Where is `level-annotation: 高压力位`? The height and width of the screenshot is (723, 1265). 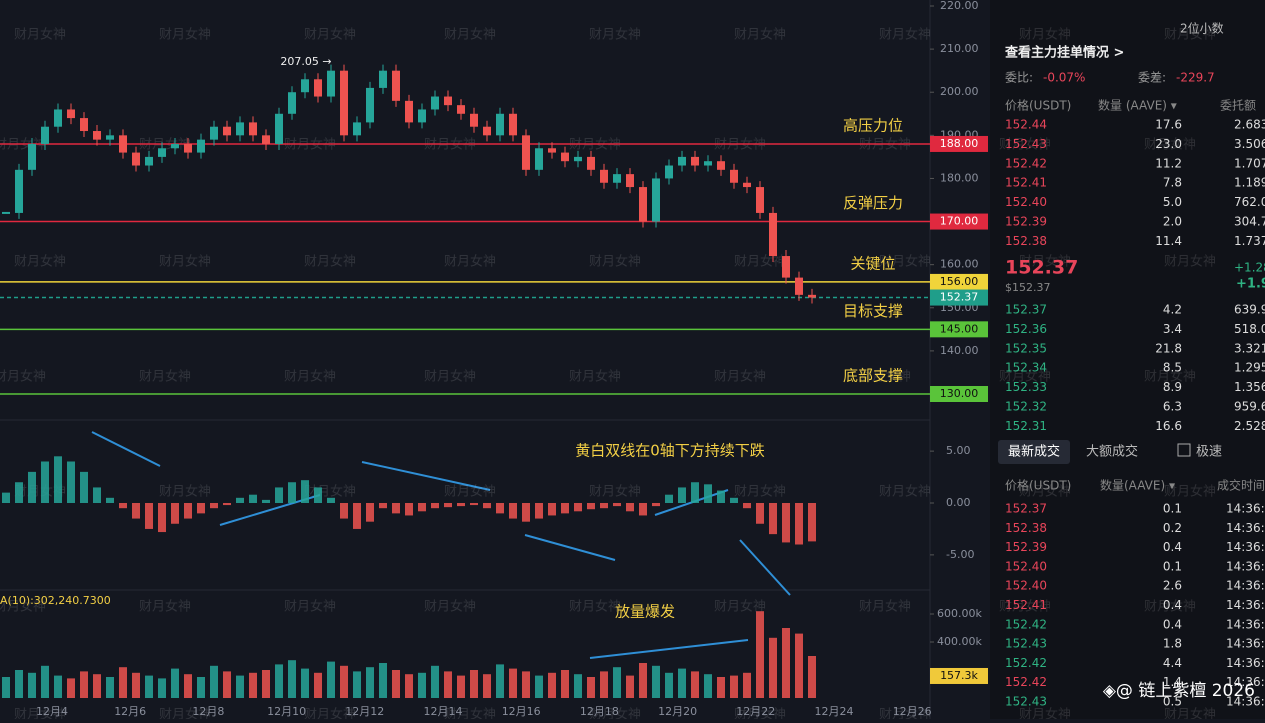
level-annotation: 高压力位 is located at coordinates (873, 125).